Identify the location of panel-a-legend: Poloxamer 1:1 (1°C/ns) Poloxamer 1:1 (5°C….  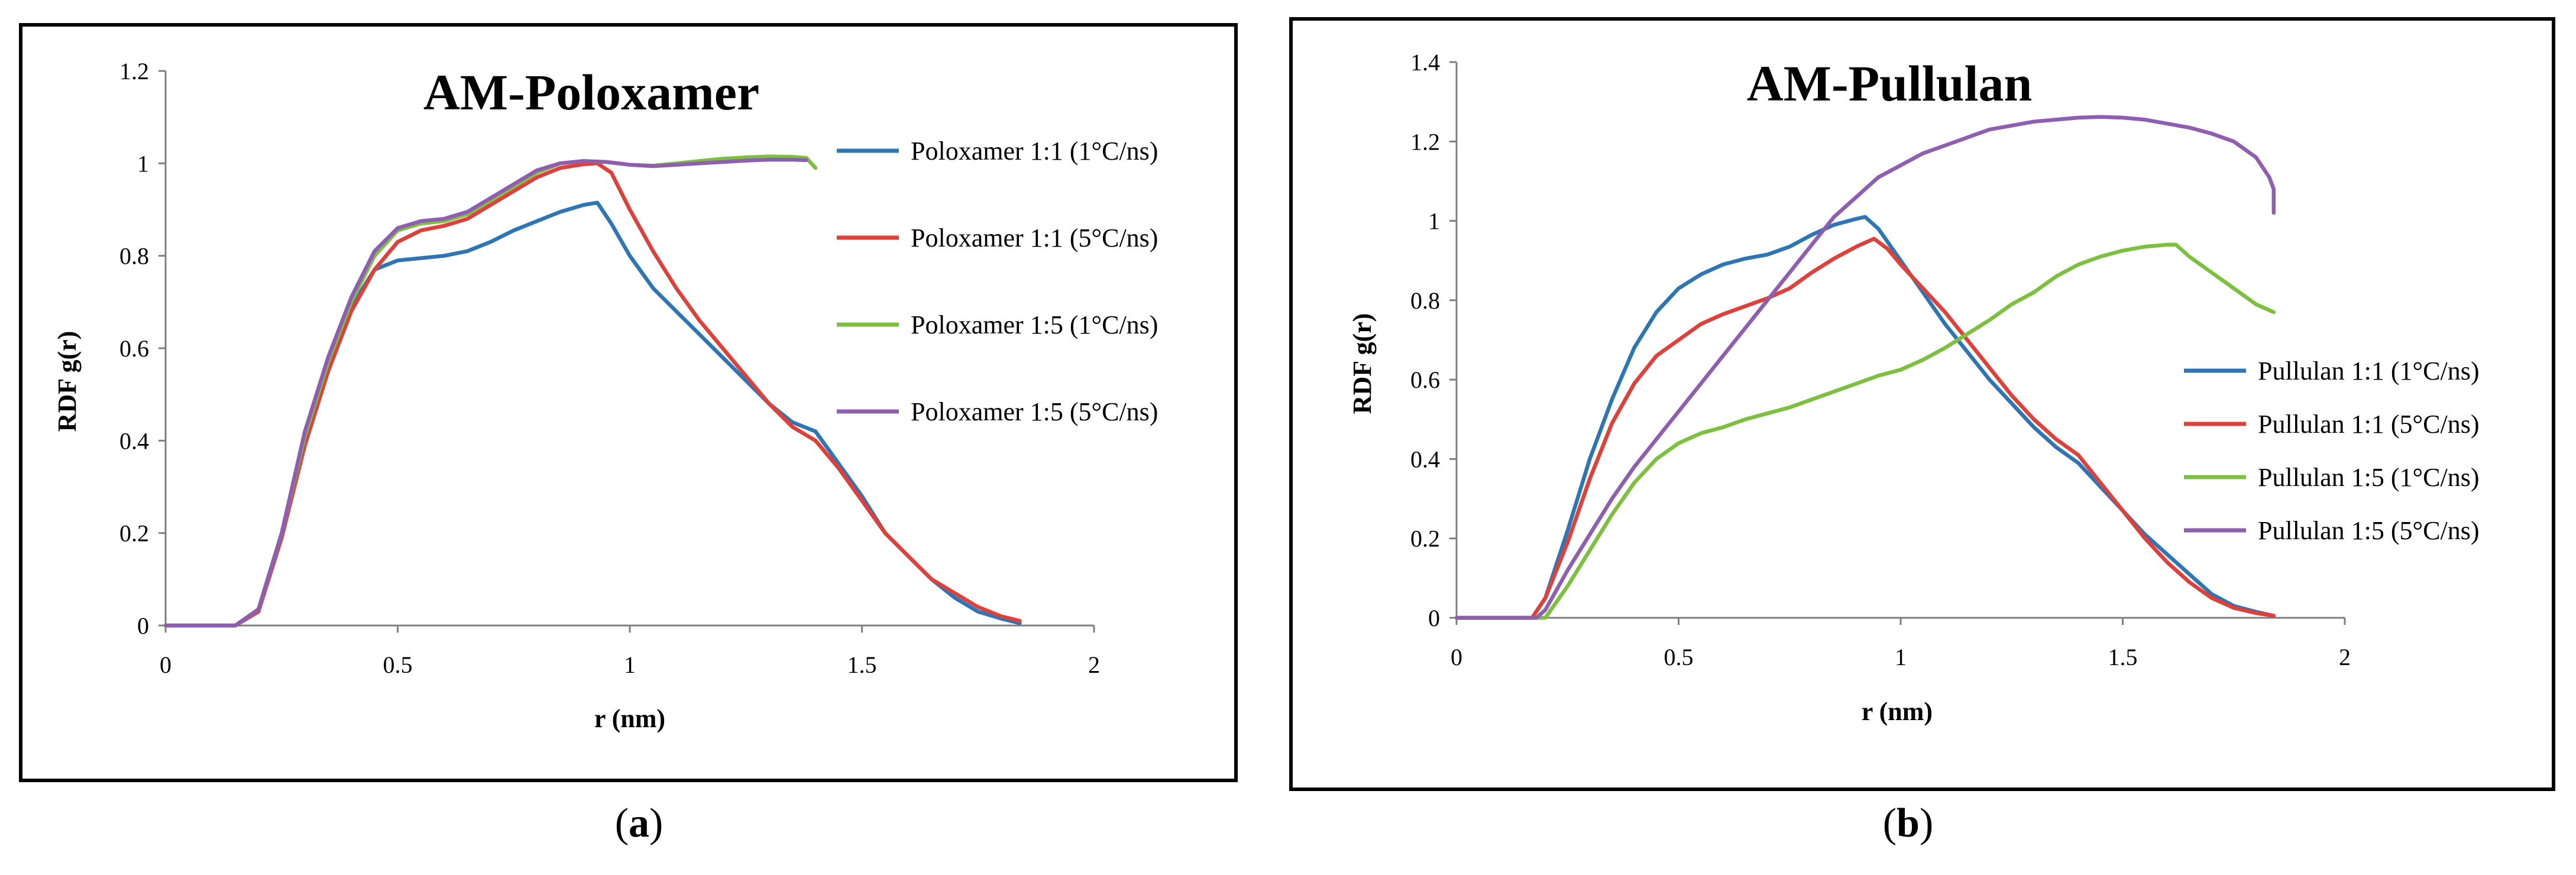
(998, 281).